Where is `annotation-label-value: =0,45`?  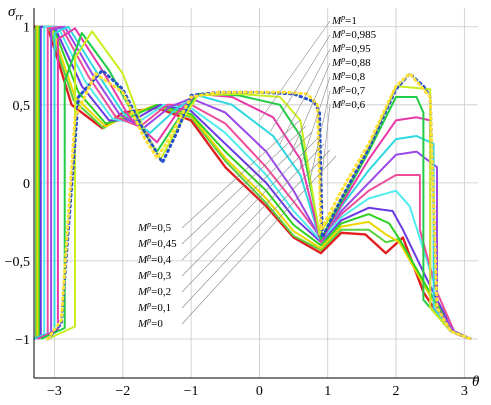 annotation-label-value: =0,45 is located at coordinates (164, 244).